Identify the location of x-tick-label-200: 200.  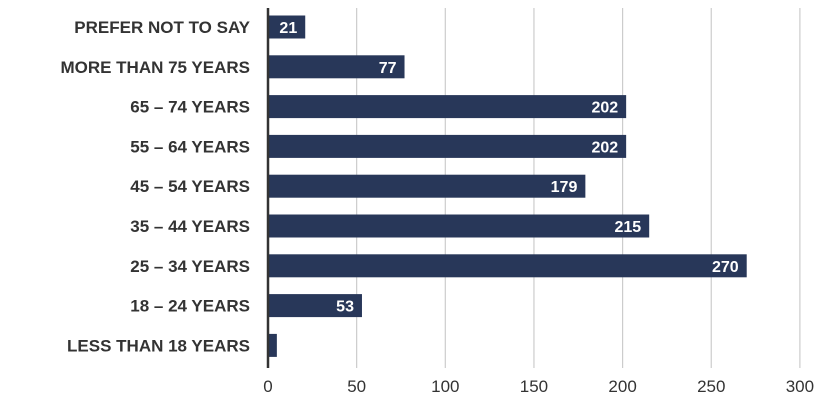
(622, 386).